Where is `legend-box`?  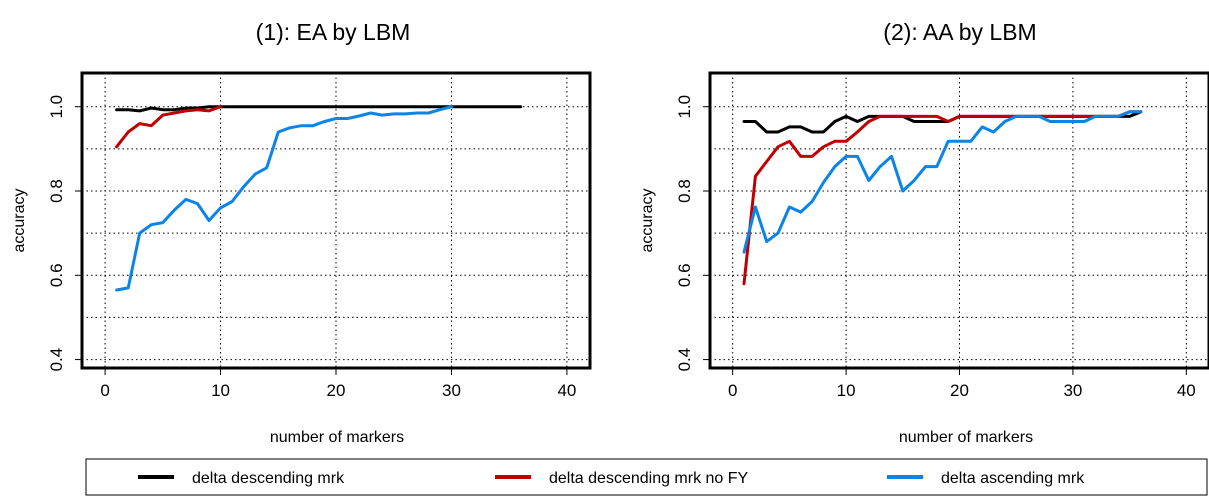 legend-box is located at coordinates (646, 477).